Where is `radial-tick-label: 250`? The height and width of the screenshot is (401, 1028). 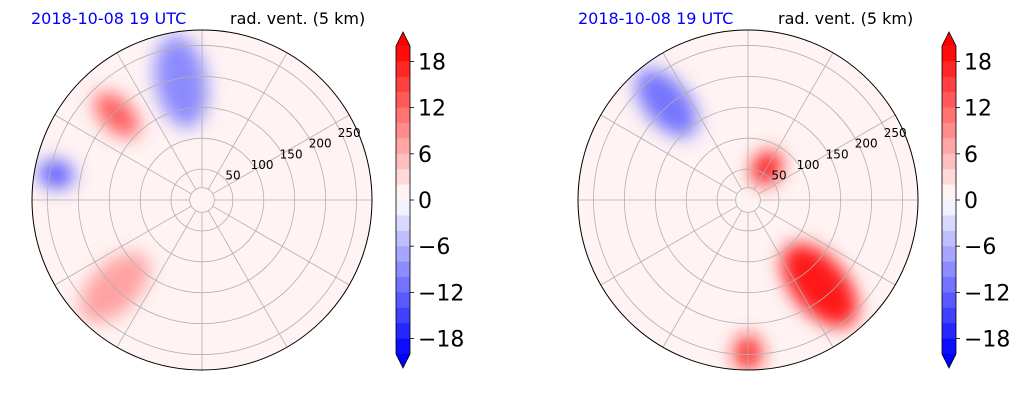
radial-tick-label: 250 is located at coordinates (349, 133).